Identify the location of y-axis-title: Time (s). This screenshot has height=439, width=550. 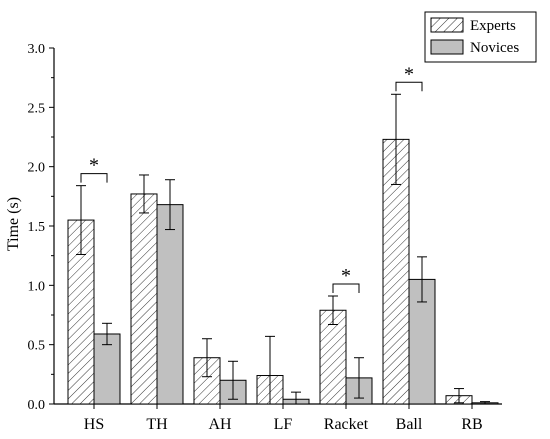
(13, 224).